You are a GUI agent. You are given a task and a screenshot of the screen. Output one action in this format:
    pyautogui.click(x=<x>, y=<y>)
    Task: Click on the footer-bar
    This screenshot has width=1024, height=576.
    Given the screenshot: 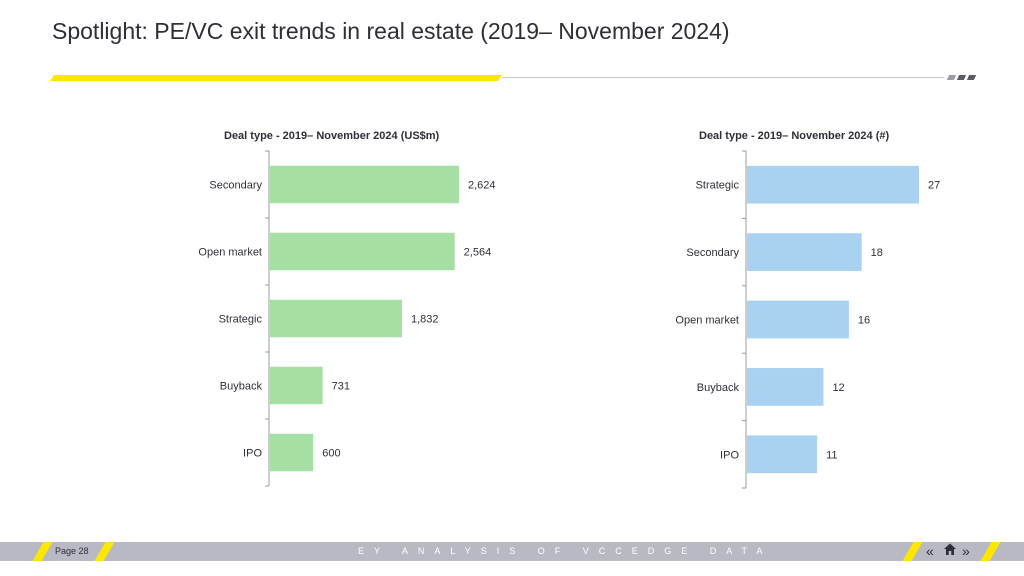 What is the action you would take?
    pyautogui.click(x=512, y=551)
    